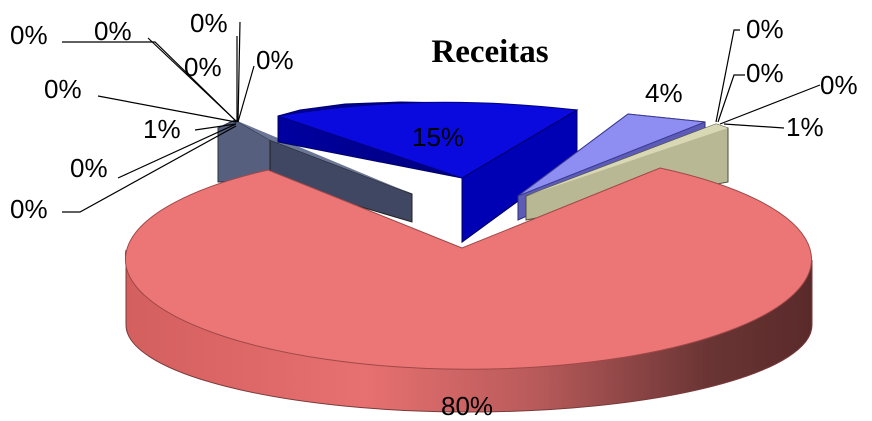 Image resolution: width=872 pixels, height=421 pixels. Describe the element at coordinates (29, 35) in the screenshot. I see `label-0pct-a: 0%` at that location.